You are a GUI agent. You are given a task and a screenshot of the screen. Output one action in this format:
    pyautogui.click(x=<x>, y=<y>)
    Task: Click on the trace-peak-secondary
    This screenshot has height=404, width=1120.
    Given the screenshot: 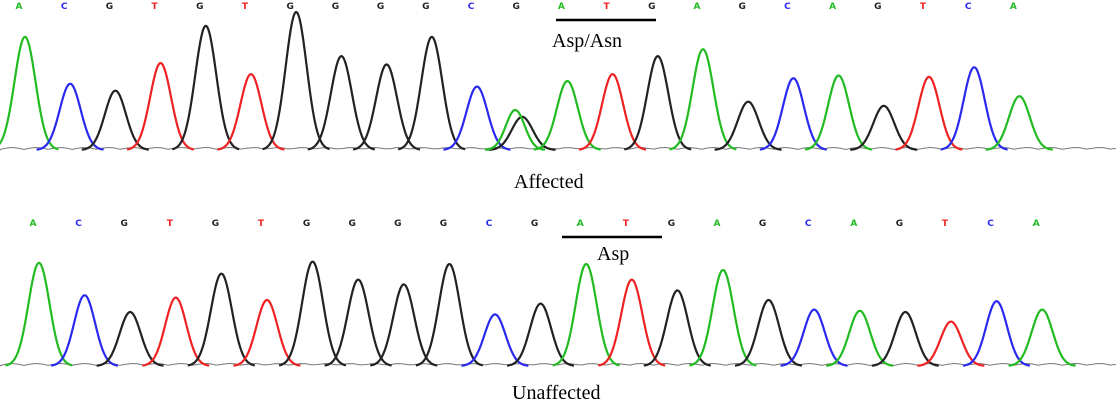 What is the action you would take?
    pyautogui.click(x=515, y=129)
    